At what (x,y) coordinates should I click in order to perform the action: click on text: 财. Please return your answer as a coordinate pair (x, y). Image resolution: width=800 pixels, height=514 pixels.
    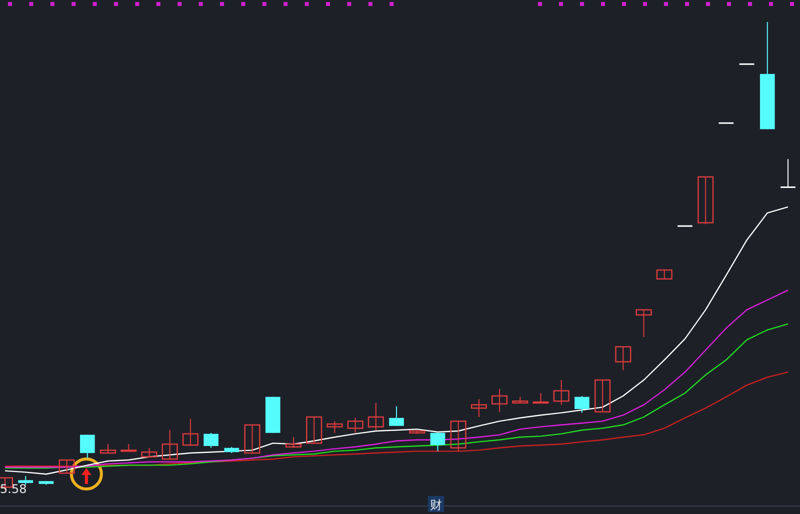
    Looking at the image, I should click on (436, 505).